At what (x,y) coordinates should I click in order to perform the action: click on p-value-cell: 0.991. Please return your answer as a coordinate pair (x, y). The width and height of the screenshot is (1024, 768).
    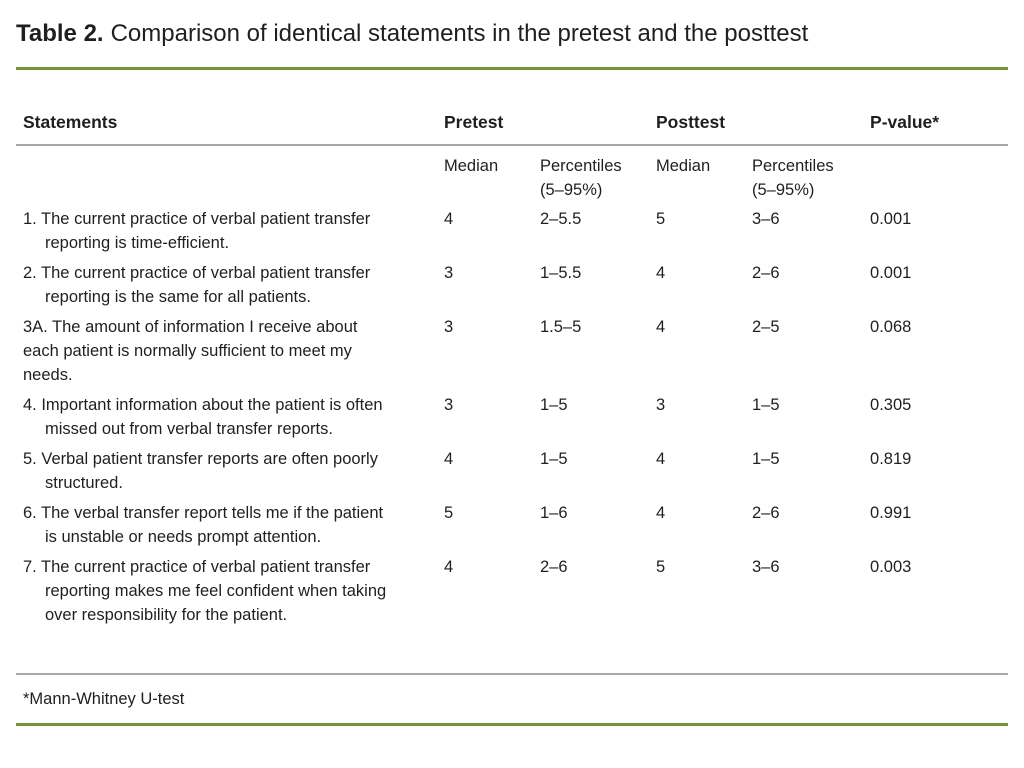
    Looking at the image, I should click on (891, 513).